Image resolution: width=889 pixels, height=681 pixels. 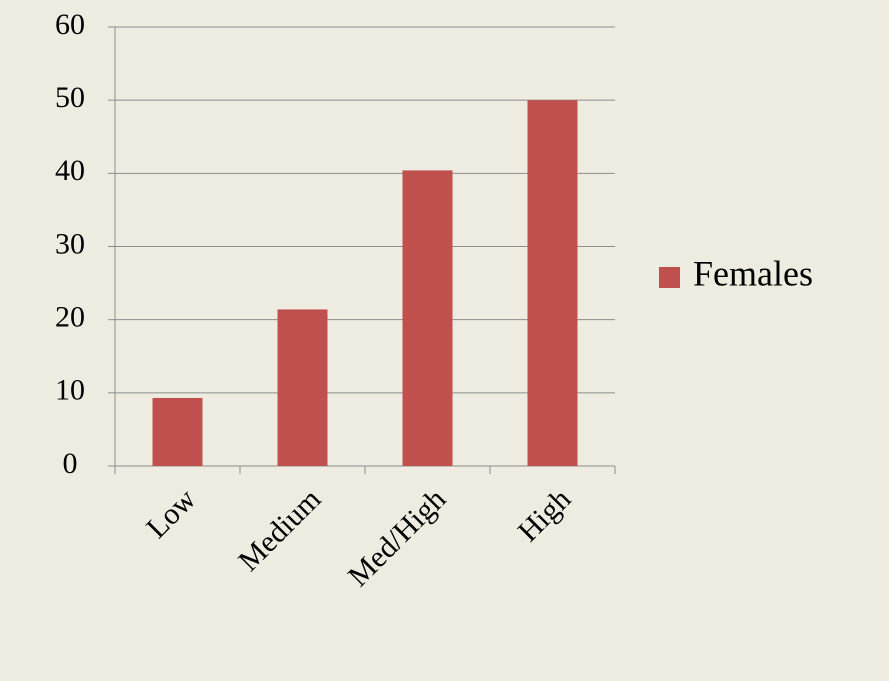 What do you see at coordinates (70, 317) in the screenshot?
I see `y-tick-label: 20` at bounding box center [70, 317].